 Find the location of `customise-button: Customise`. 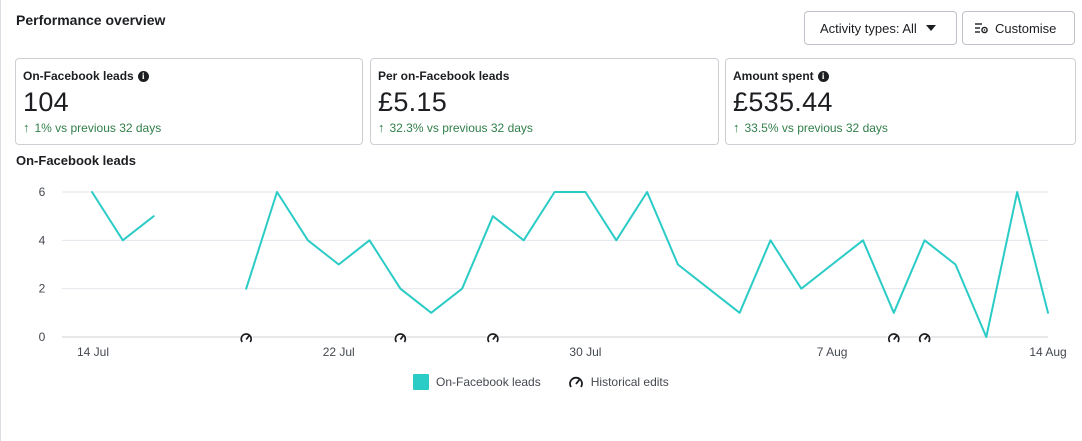

customise-button: Customise is located at coordinates (1018, 28).